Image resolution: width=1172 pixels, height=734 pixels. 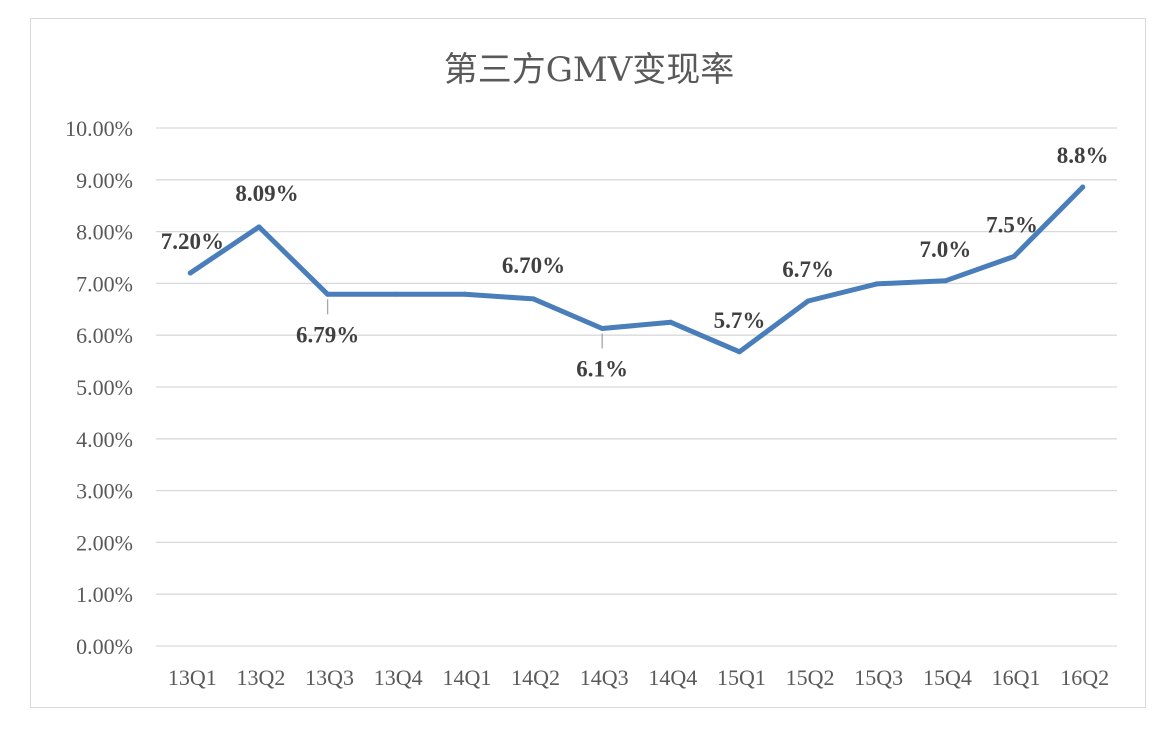 What do you see at coordinates (672, 677) in the screenshot?
I see `x-tick-label: 14Q4` at bounding box center [672, 677].